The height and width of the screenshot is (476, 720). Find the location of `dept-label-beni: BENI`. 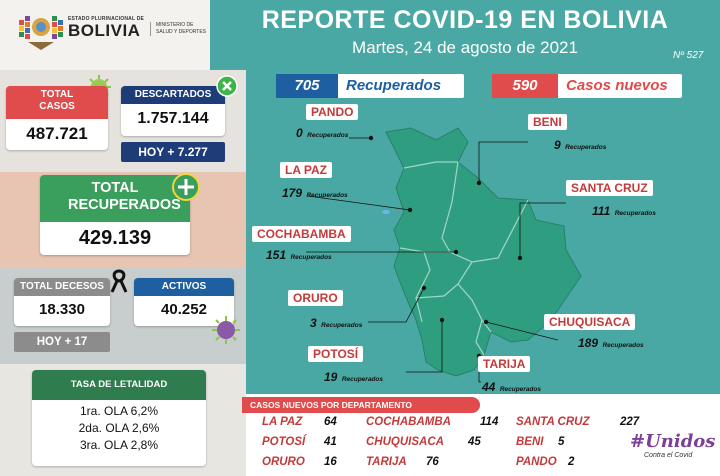

dept-label-beni: BENI is located at coordinates (547, 122).